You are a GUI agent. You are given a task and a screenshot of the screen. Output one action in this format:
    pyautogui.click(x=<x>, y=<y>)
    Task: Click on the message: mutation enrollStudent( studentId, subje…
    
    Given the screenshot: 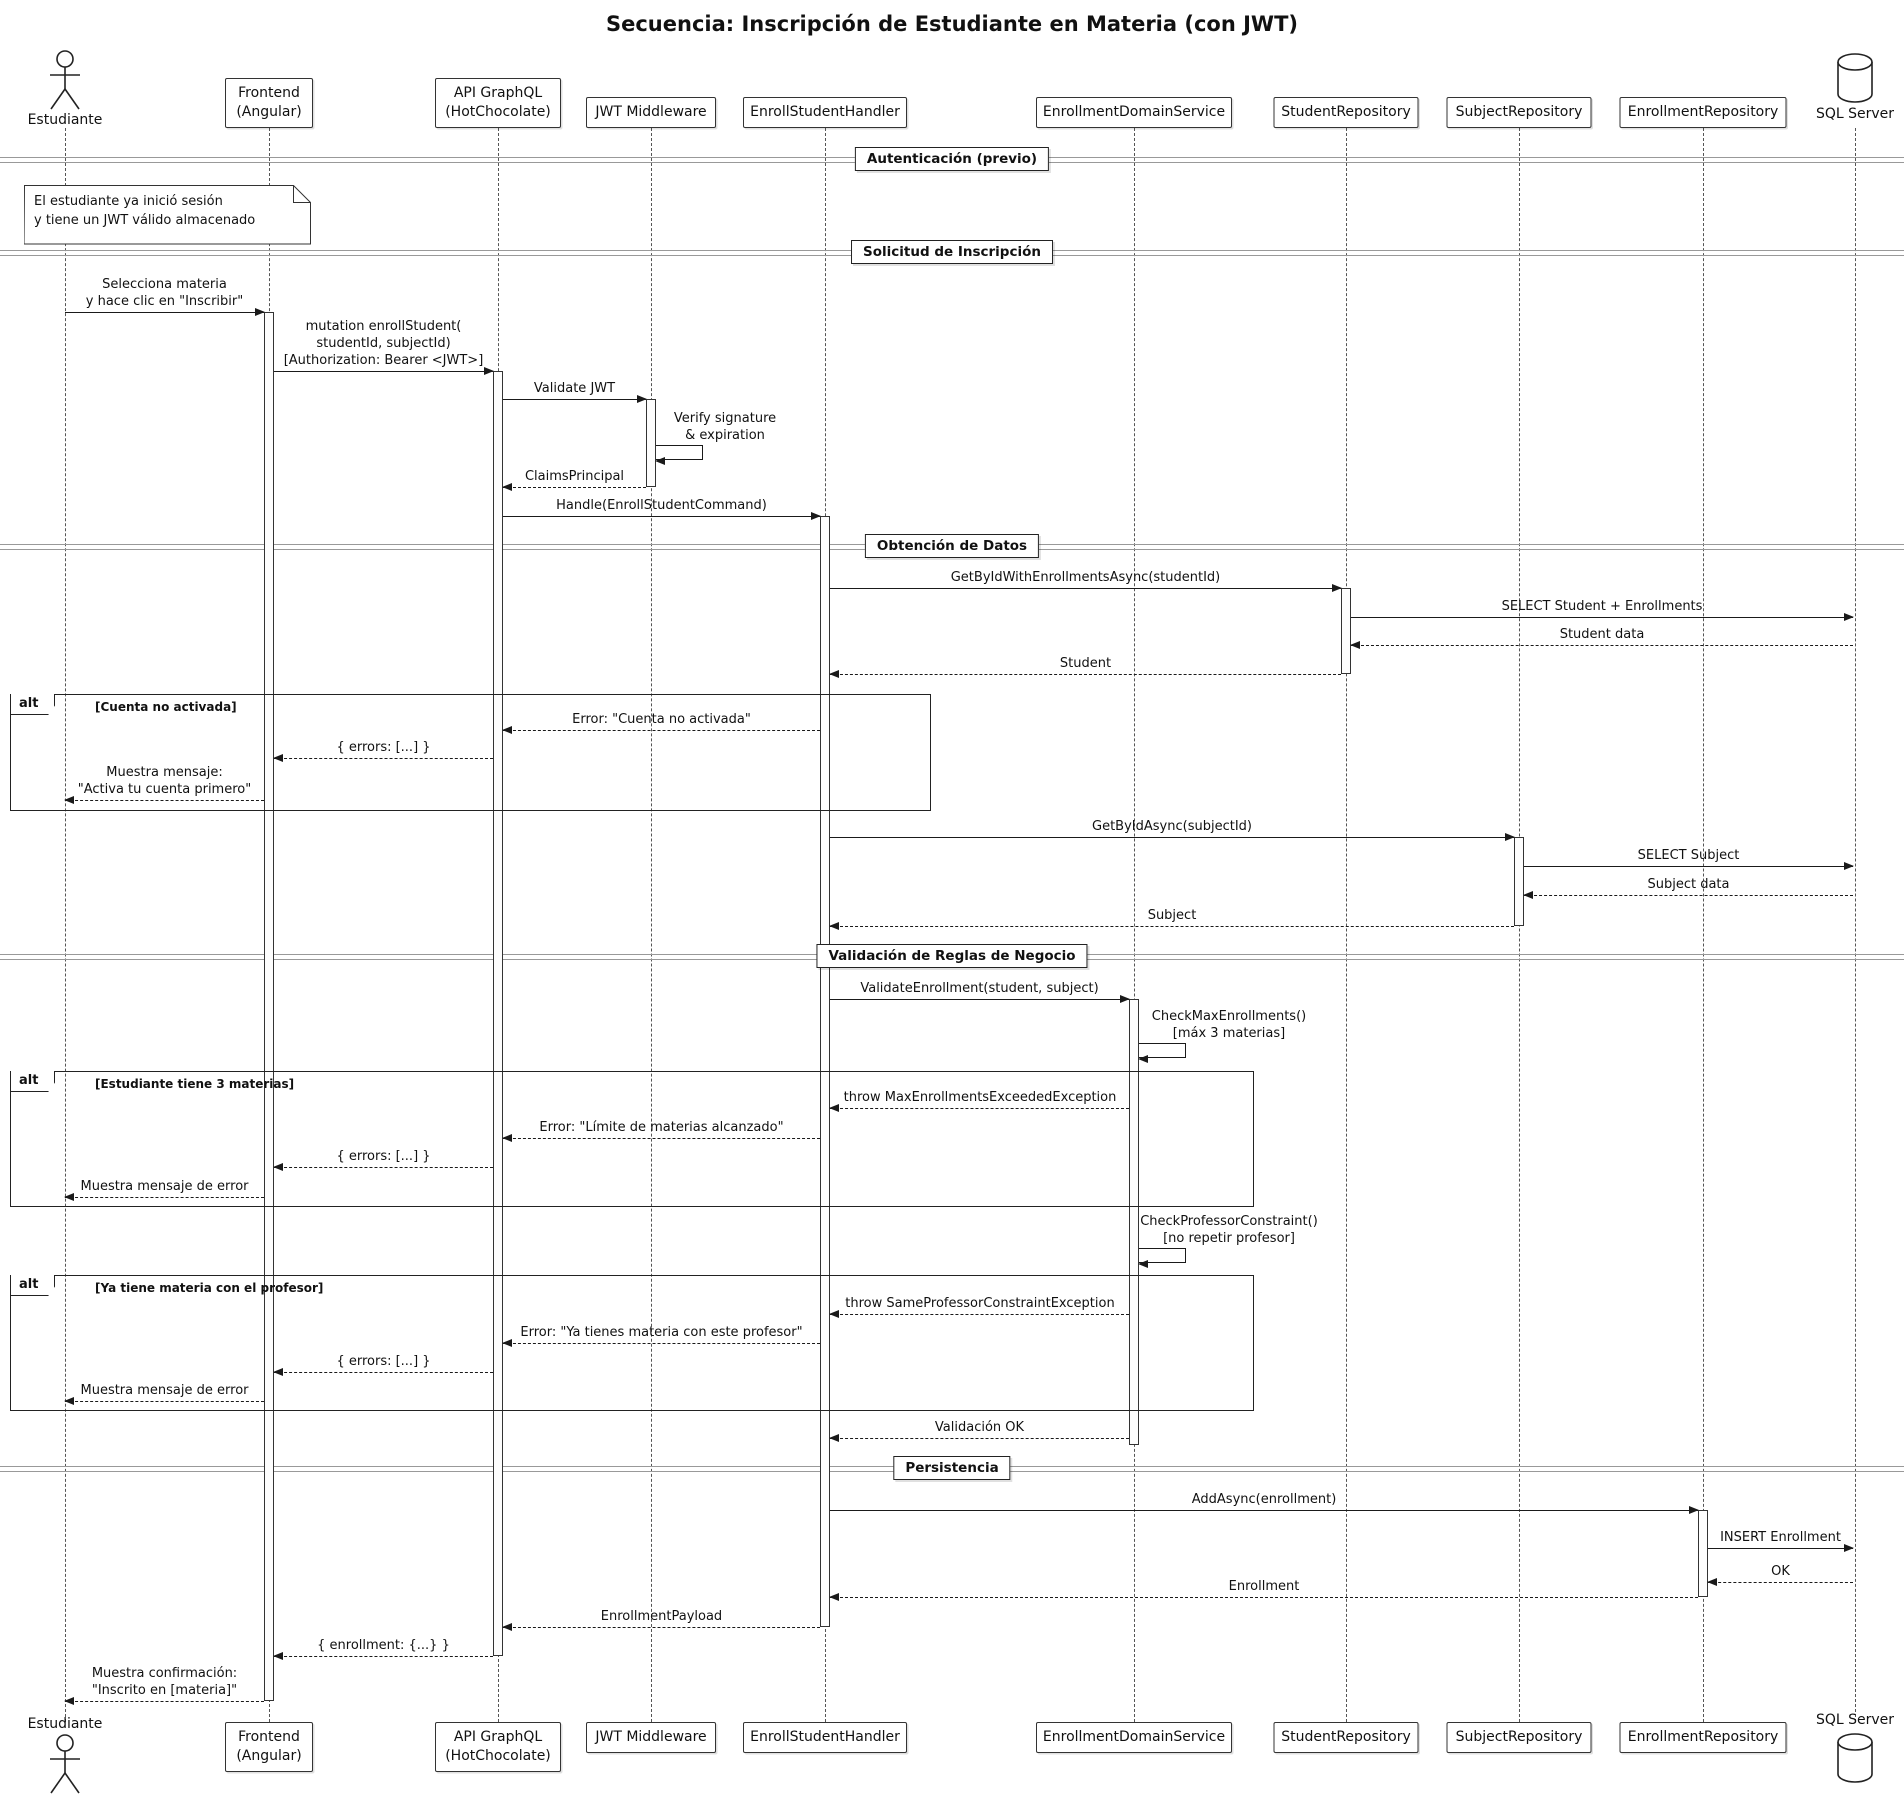 What is the action you would take?
    pyautogui.click(x=384, y=347)
    